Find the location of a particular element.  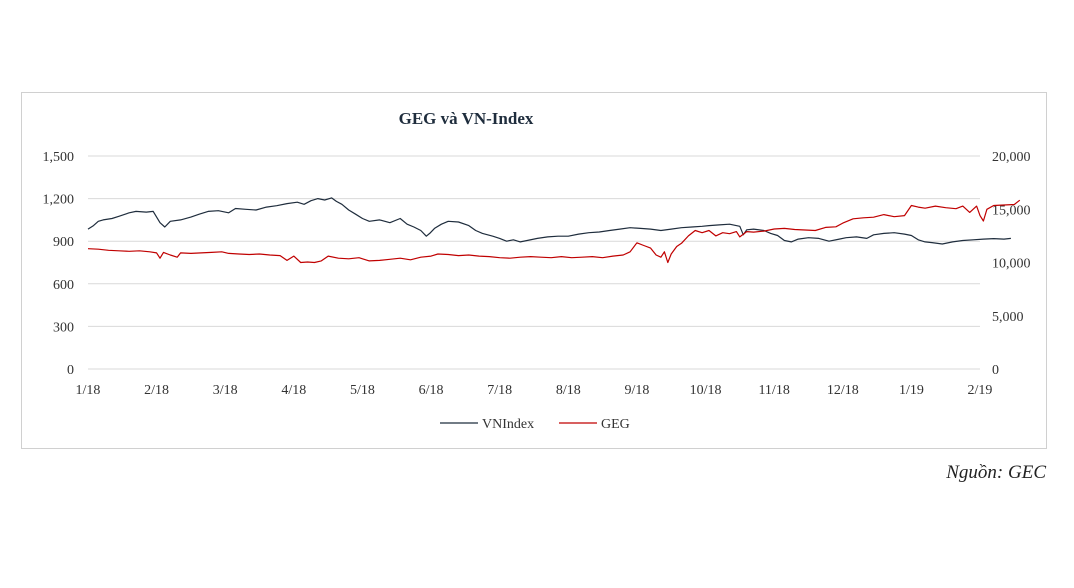

x-tick-label: 12/18 is located at coordinates (843, 390).